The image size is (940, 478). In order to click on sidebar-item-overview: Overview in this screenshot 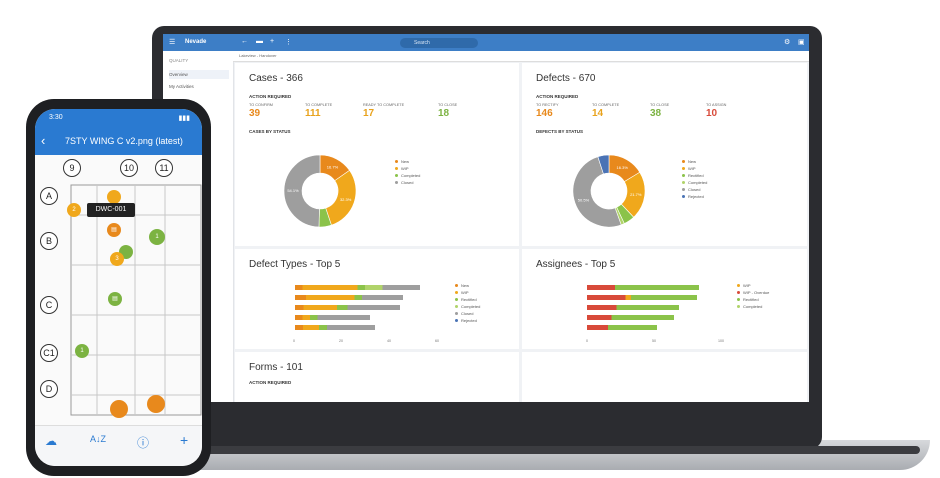, I will do `click(199, 74)`.